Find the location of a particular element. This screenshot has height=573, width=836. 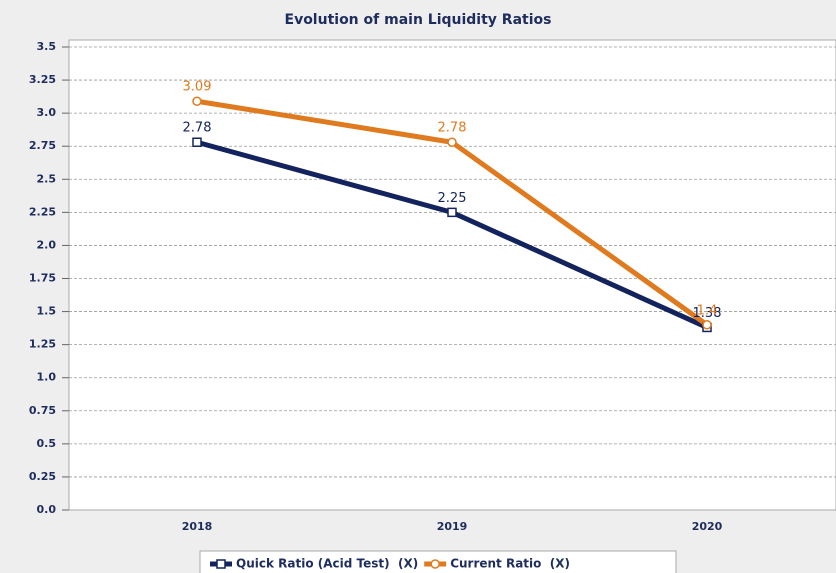

y-tick-label: 1.75 is located at coordinates (42, 278).